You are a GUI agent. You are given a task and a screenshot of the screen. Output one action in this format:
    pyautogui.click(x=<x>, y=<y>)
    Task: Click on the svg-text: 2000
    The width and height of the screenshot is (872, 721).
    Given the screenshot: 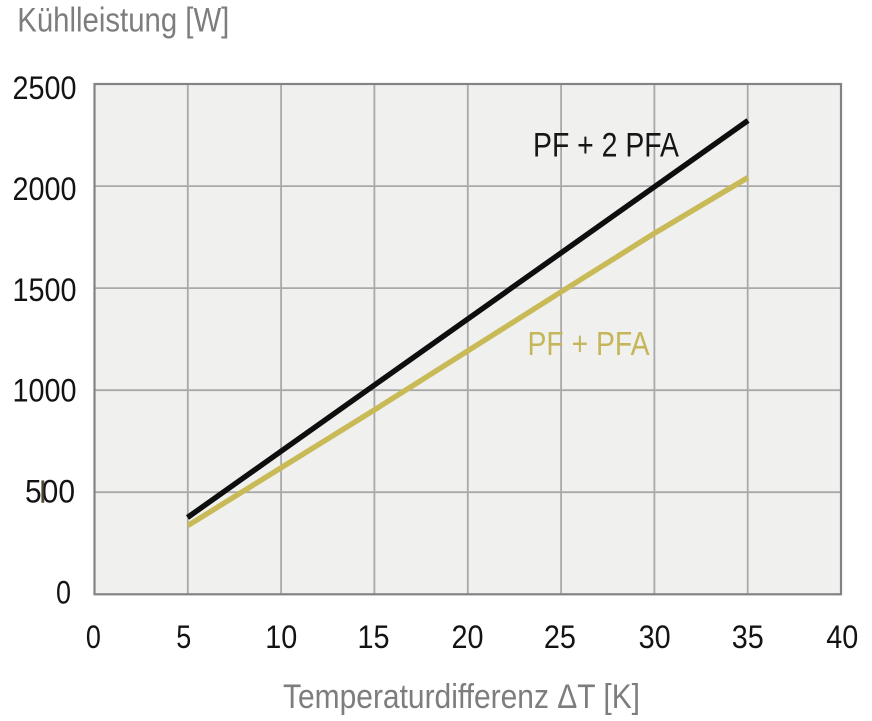 What is the action you would take?
    pyautogui.click(x=45, y=189)
    